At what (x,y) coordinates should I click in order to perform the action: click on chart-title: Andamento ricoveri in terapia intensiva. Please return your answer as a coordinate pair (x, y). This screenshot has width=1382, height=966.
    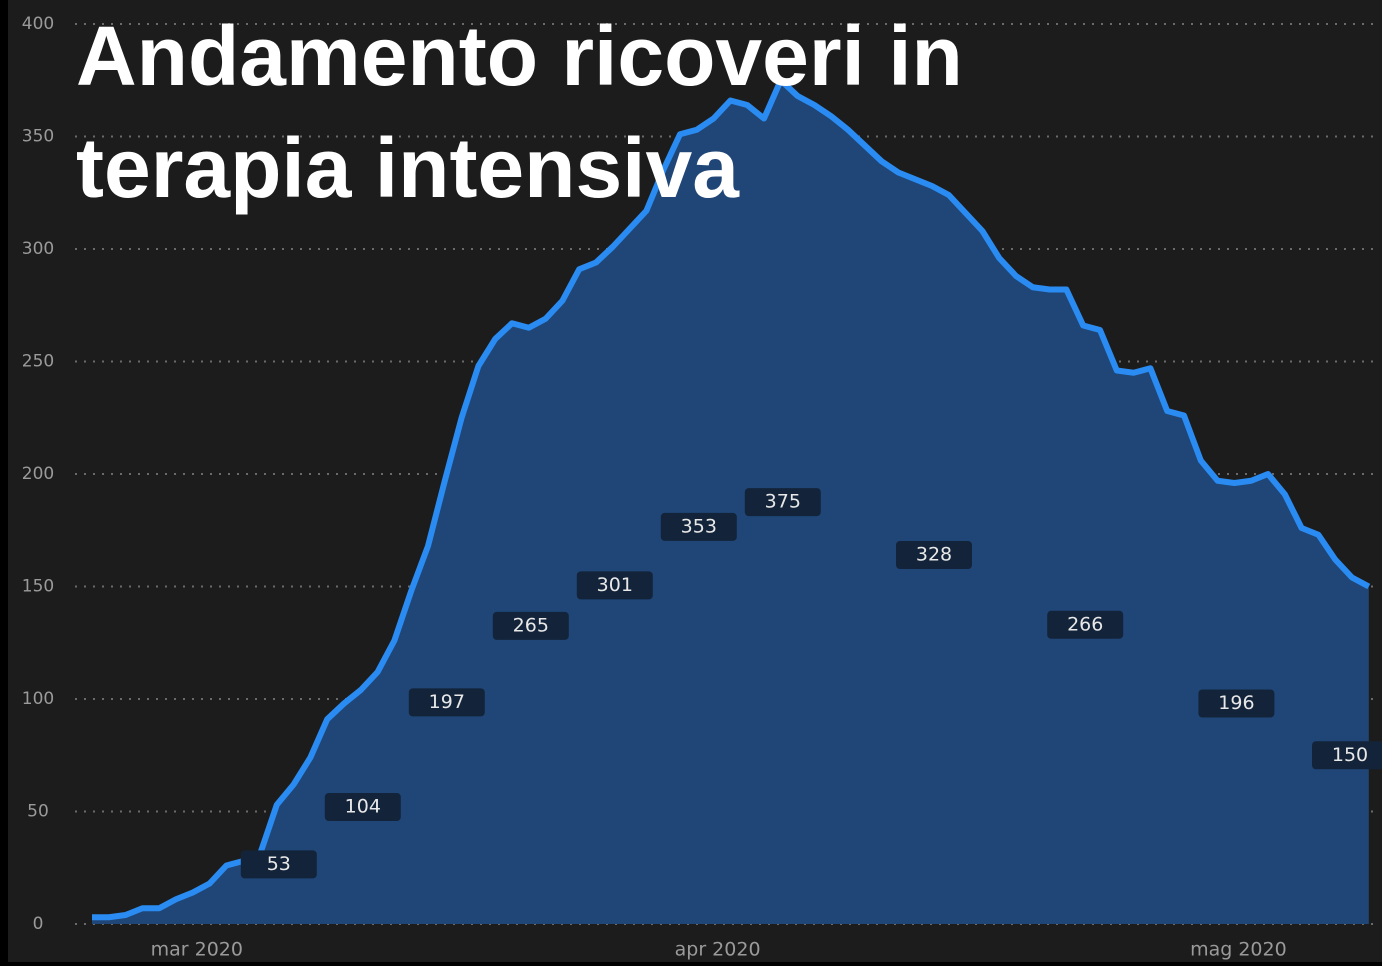
    Looking at the image, I should click on (519, 112).